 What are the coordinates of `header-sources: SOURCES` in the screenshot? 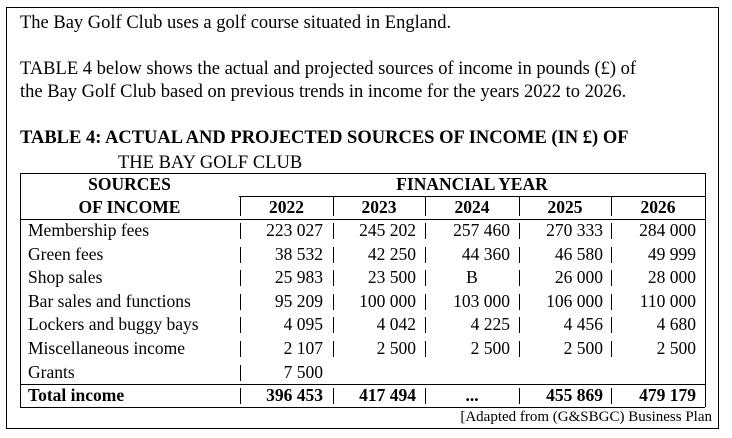 It's located at (129, 184).